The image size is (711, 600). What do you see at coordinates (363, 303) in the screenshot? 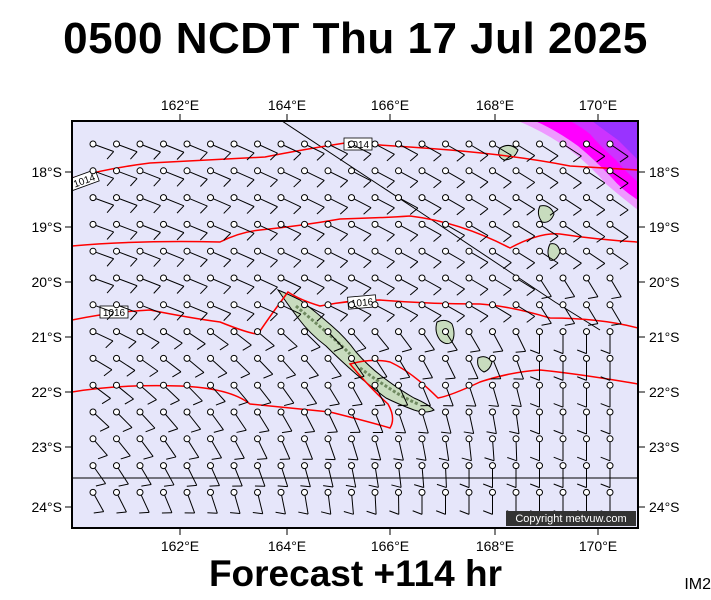
I see `svg-text: 1016` at bounding box center [363, 303].